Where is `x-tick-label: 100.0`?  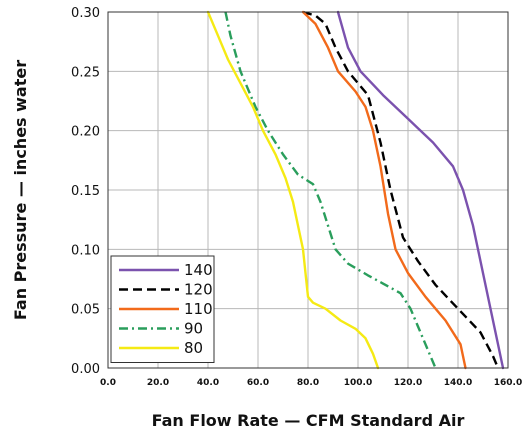 x-tick-label: 100.0 is located at coordinates (358, 383).